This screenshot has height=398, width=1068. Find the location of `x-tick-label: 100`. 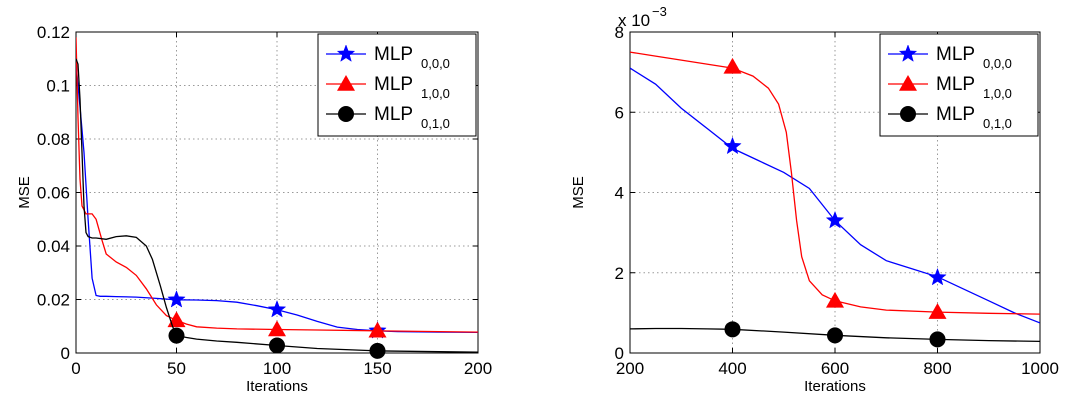

x-tick-label: 100 is located at coordinates (277, 368).